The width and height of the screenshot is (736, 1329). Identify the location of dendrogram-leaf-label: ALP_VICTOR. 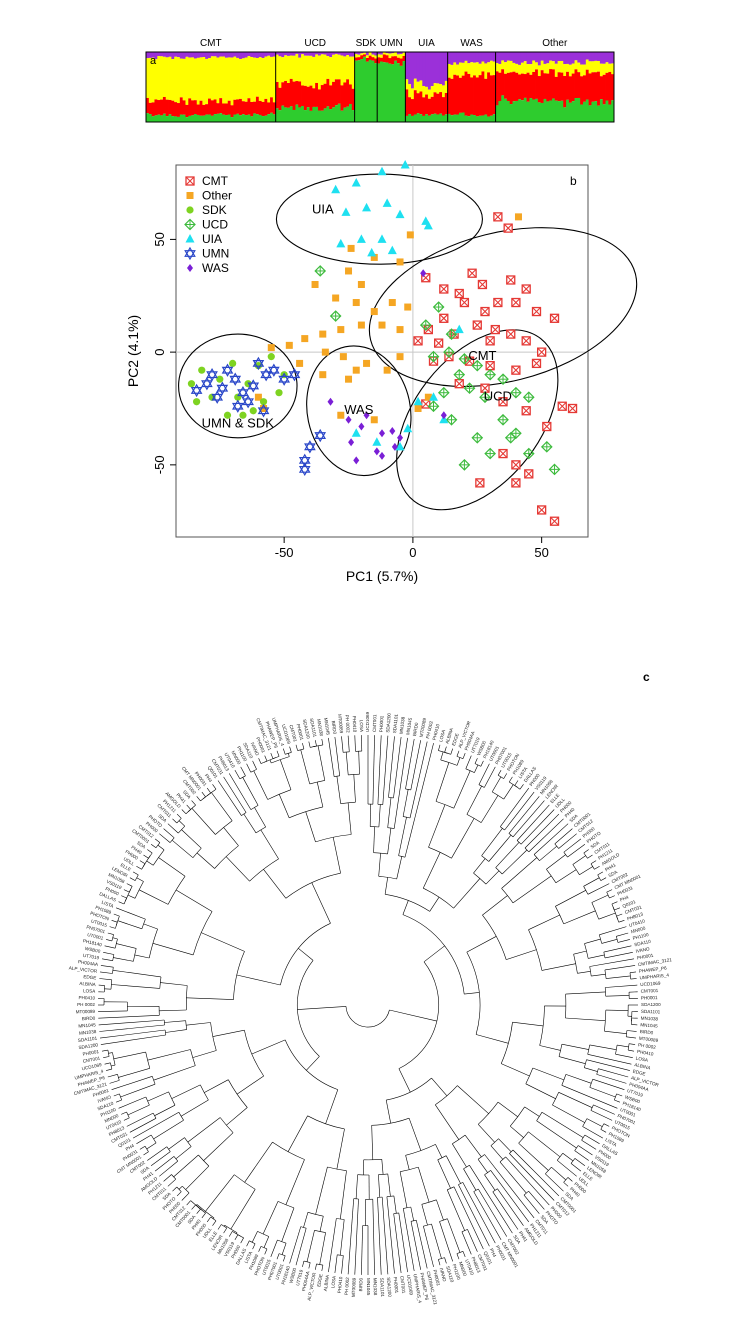
(84, 969).